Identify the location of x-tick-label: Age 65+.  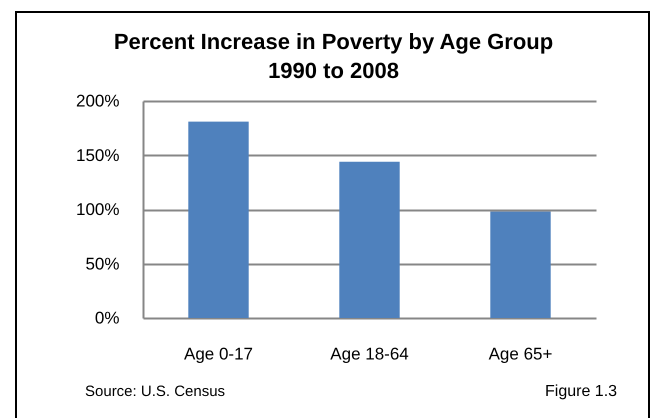
(520, 354).